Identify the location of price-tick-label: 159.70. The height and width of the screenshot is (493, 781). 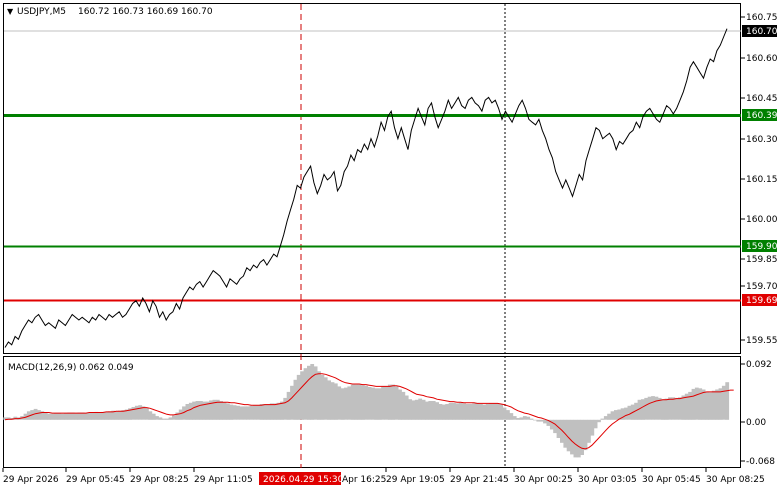
(762, 287).